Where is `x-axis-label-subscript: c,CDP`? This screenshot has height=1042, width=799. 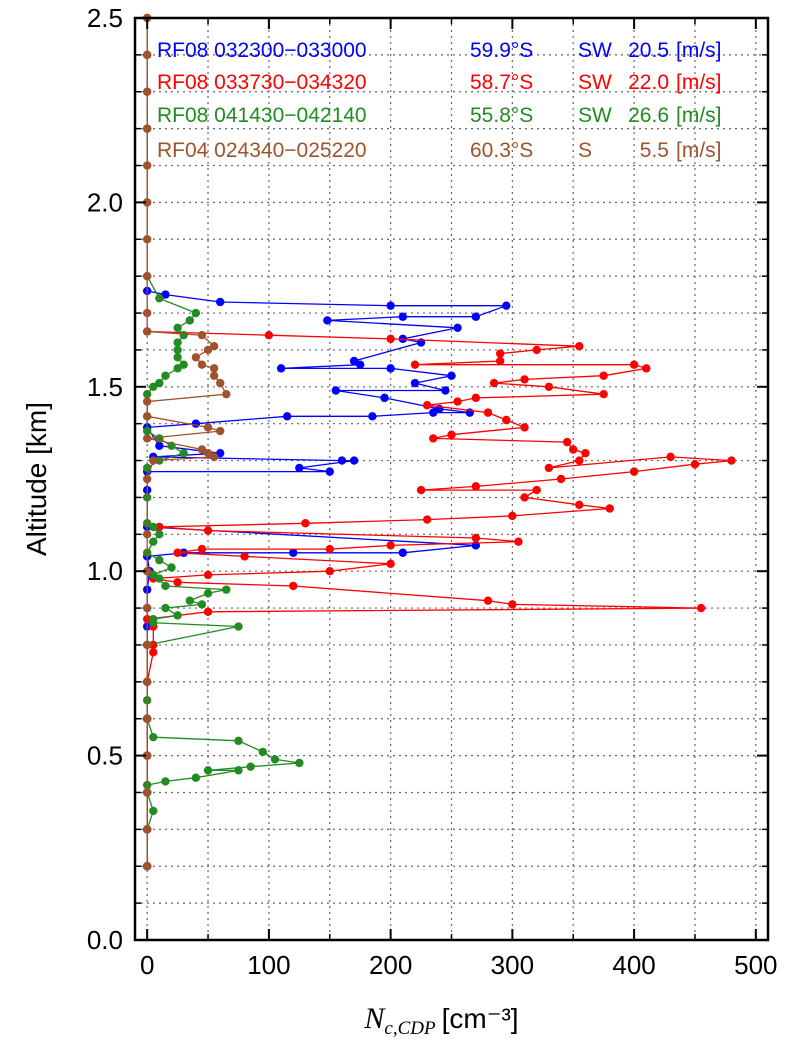
x-axis-label-subscript: c,CDP is located at coordinates (410, 1028).